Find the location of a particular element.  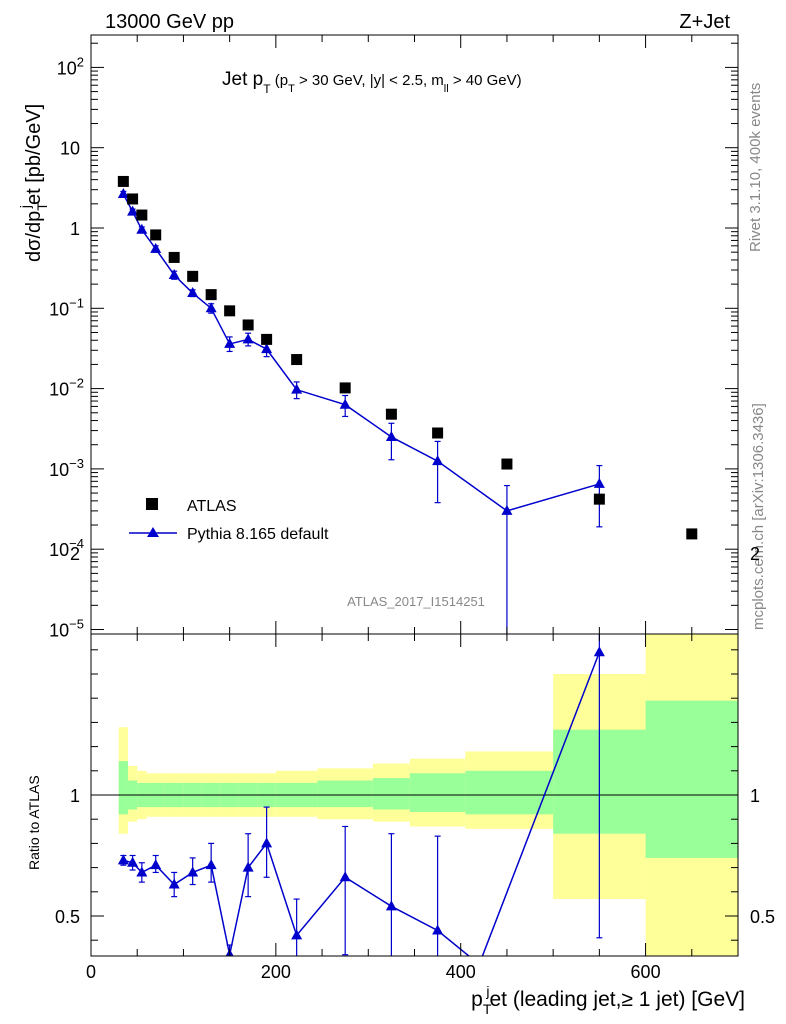

header-left: 13000 GeV pp is located at coordinates (169, 22).